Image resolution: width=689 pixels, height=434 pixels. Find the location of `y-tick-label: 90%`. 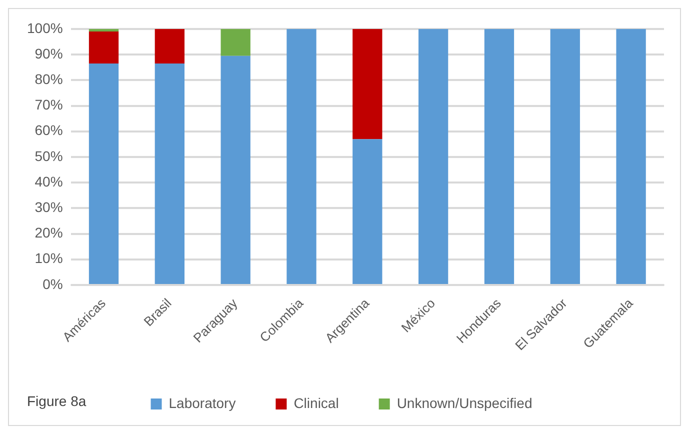

y-tick-label: 90% is located at coordinates (48, 53).